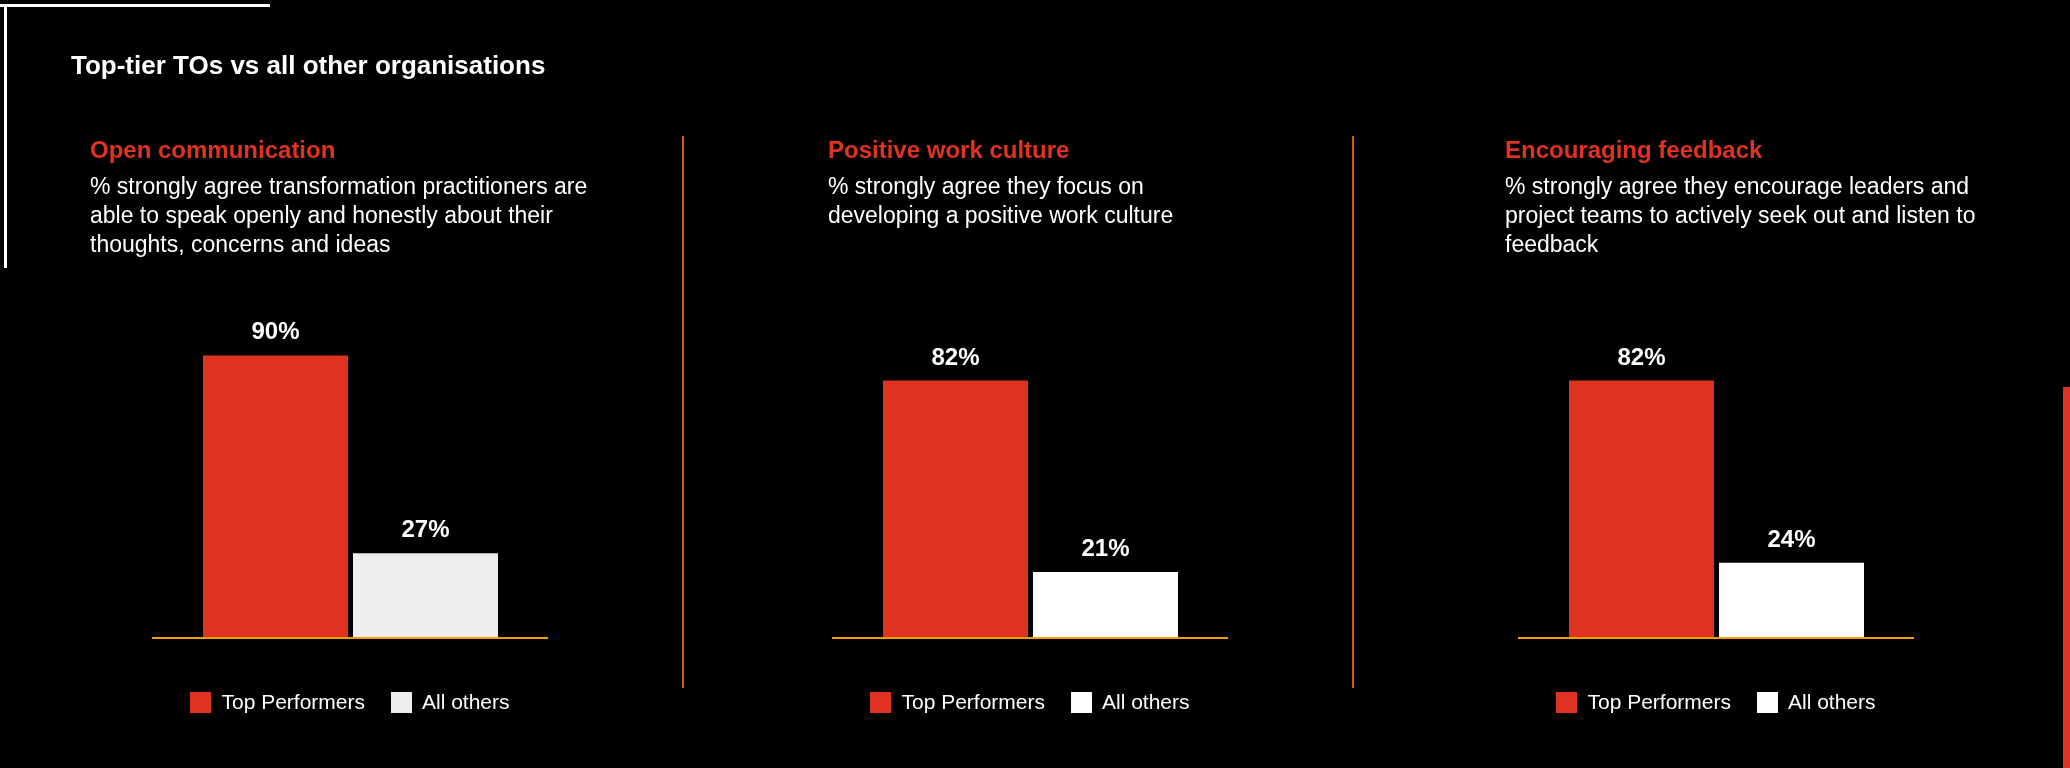 Image resolution: width=2070 pixels, height=768 pixels. I want to click on chart-title: Open communication, so click(213, 150).